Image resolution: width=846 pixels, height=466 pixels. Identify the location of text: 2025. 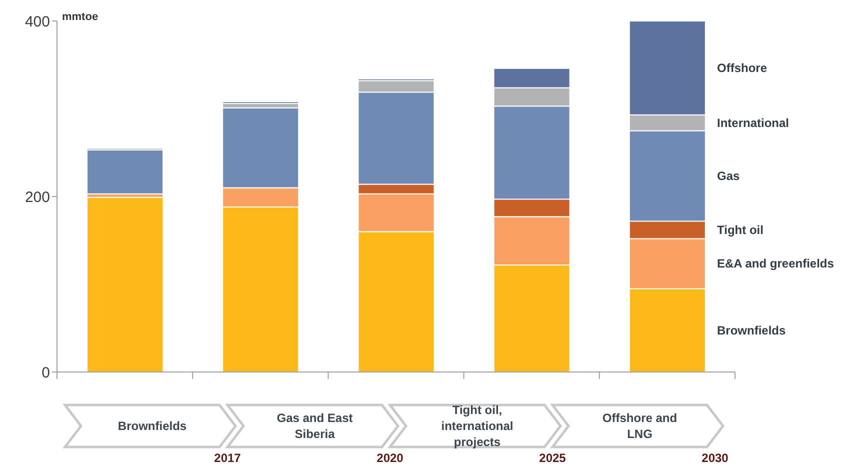
(552, 458).